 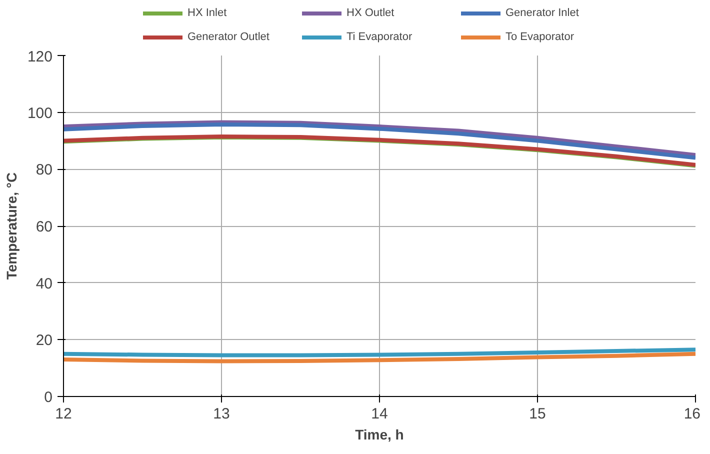 I want to click on y-tick-label: 20, so click(x=44, y=341).